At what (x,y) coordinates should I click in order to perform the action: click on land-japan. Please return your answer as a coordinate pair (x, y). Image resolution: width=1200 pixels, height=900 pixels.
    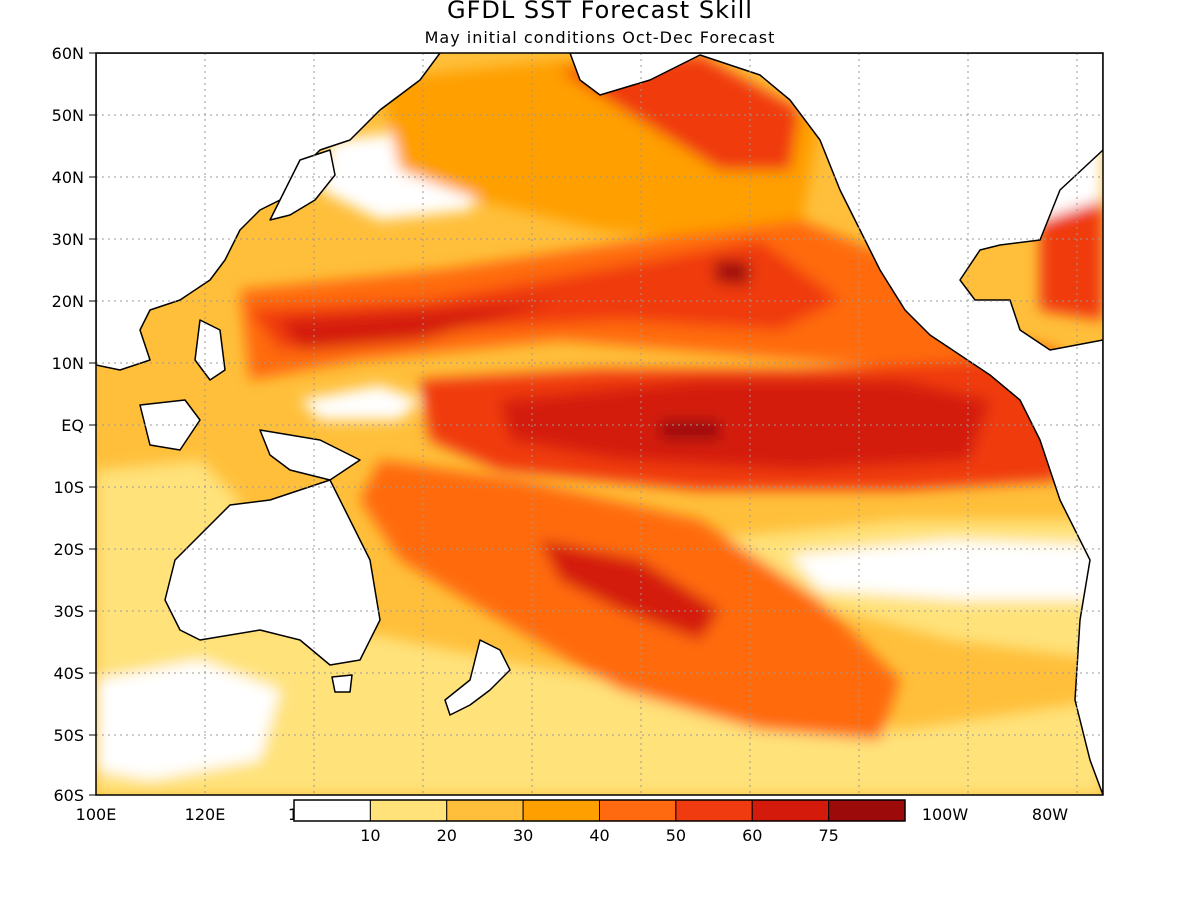
    Looking at the image, I should click on (302, 185).